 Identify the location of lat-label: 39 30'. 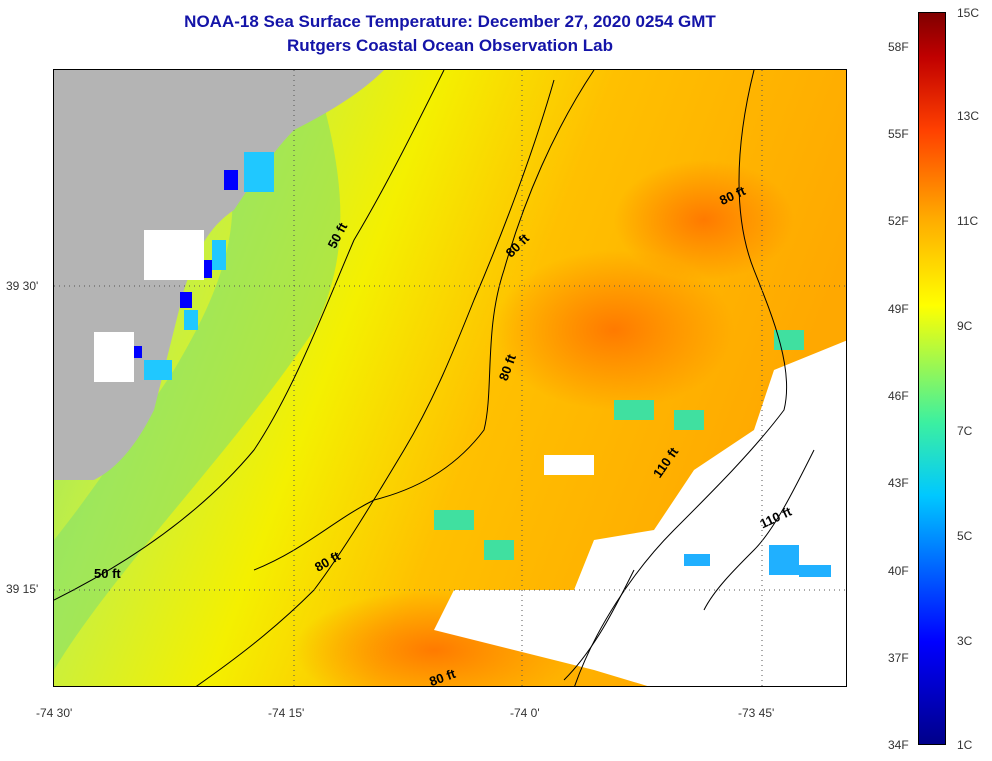
(22, 286).